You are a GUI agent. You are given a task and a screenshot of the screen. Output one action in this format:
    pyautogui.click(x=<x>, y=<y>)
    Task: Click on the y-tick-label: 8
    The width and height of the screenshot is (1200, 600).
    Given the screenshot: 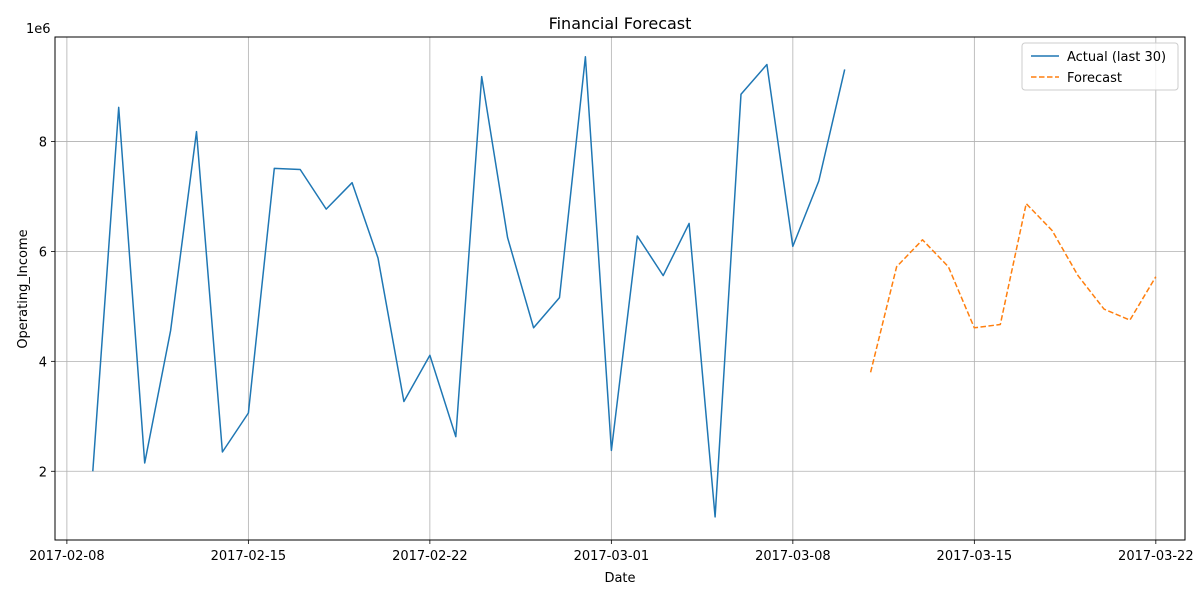 What is the action you would take?
    pyautogui.click(x=43, y=142)
    